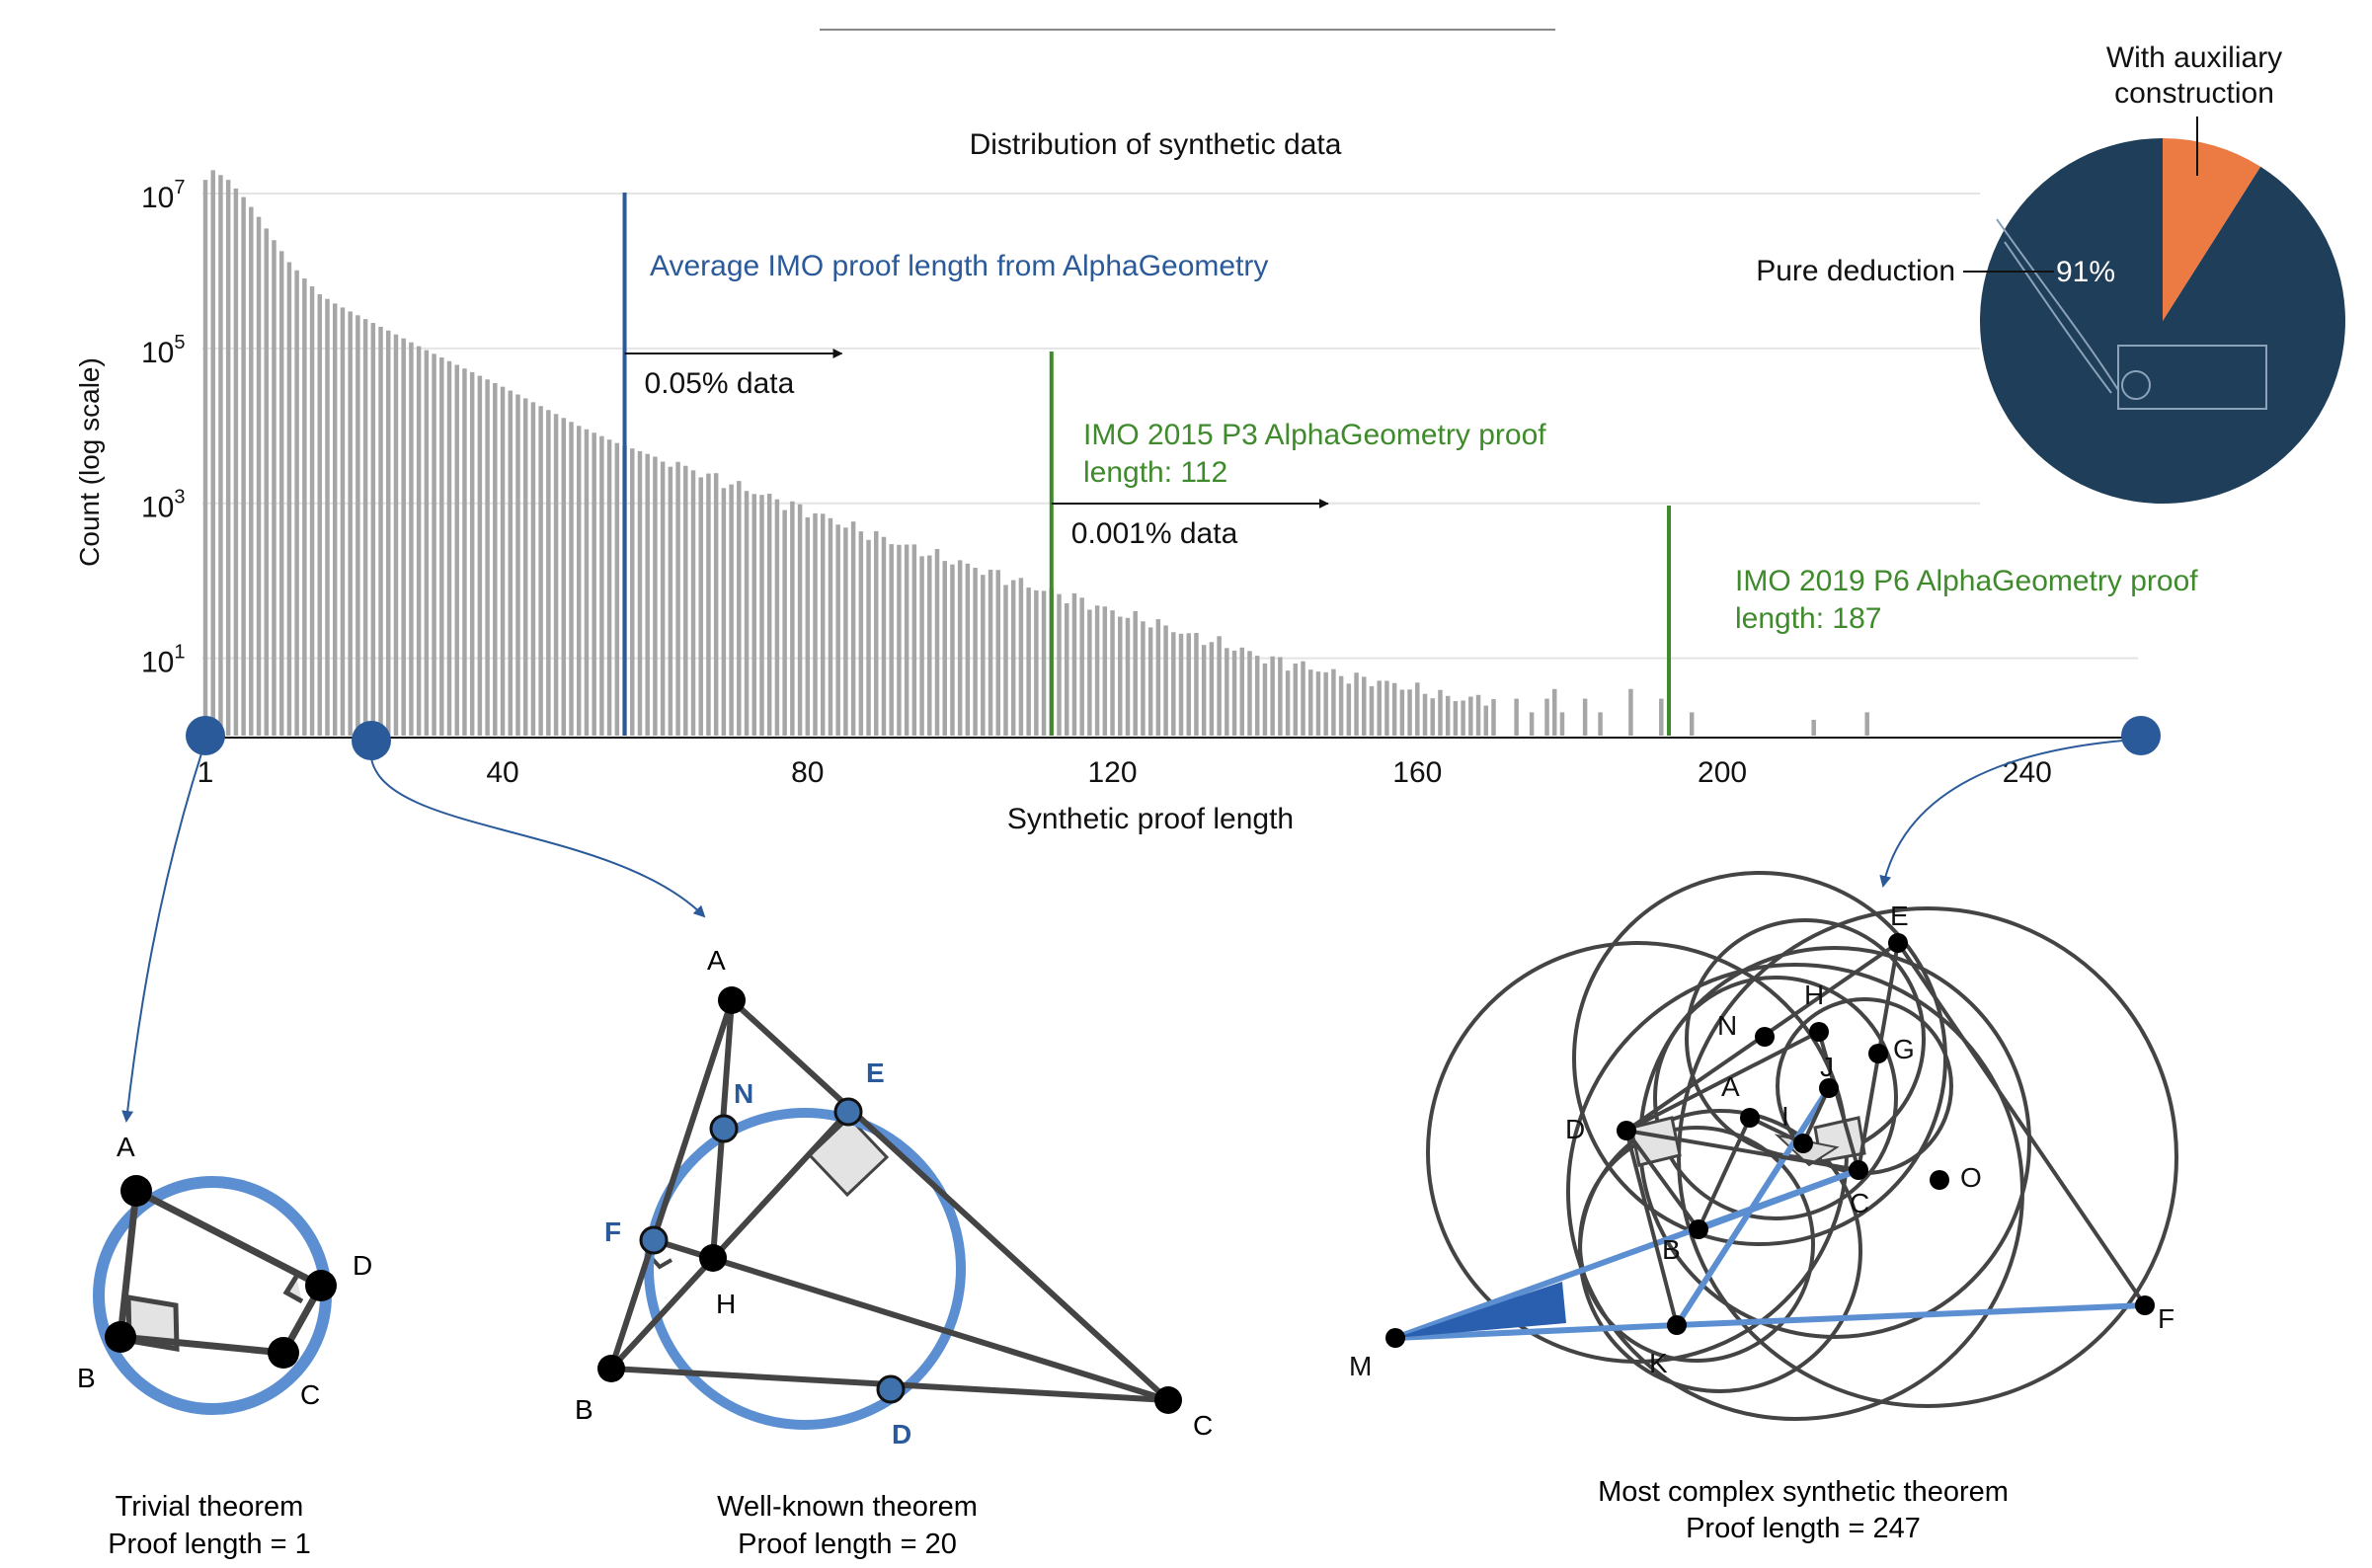 Image resolution: width=2372 pixels, height=1568 pixels. What do you see at coordinates (901, 1435) in the screenshot?
I see `diagram2-label-d: D` at bounding box center [901, 1435].